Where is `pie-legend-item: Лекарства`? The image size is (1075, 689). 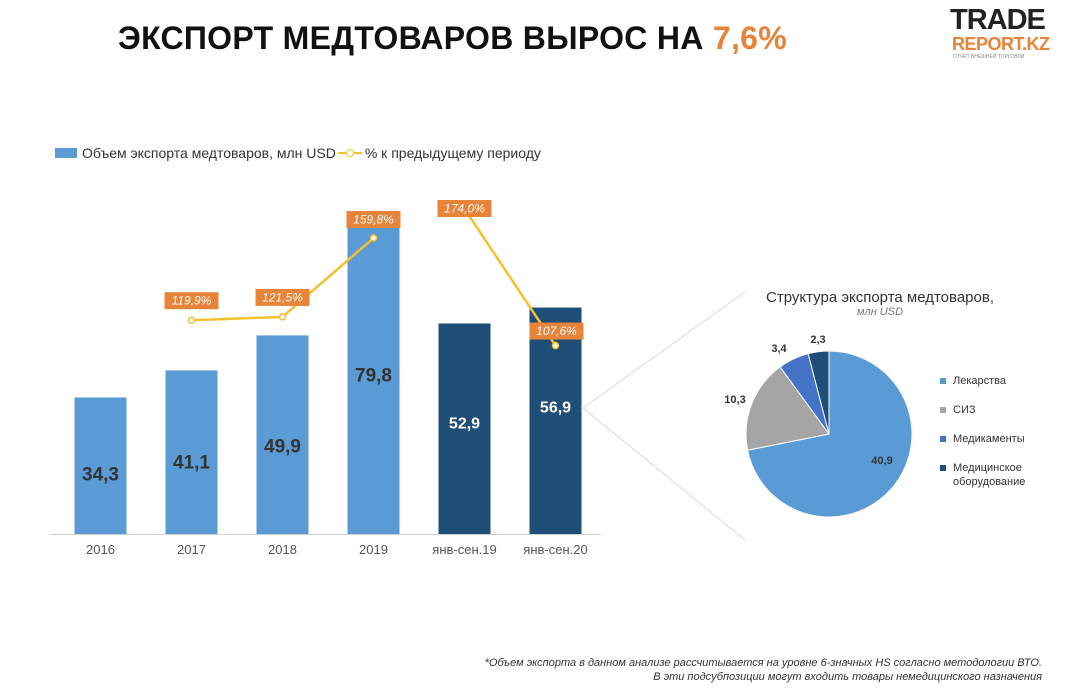
pie-legend-item: Лекарства is located at coordinates (986, 381).